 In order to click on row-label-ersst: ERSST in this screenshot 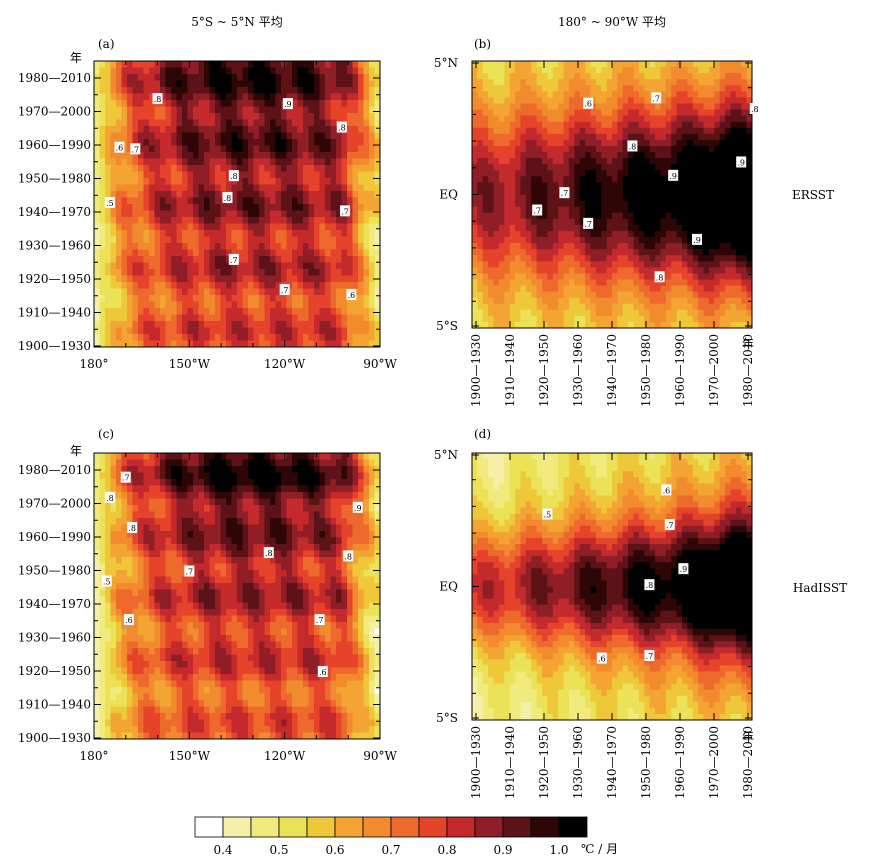, I will do `click(813, 195)`.